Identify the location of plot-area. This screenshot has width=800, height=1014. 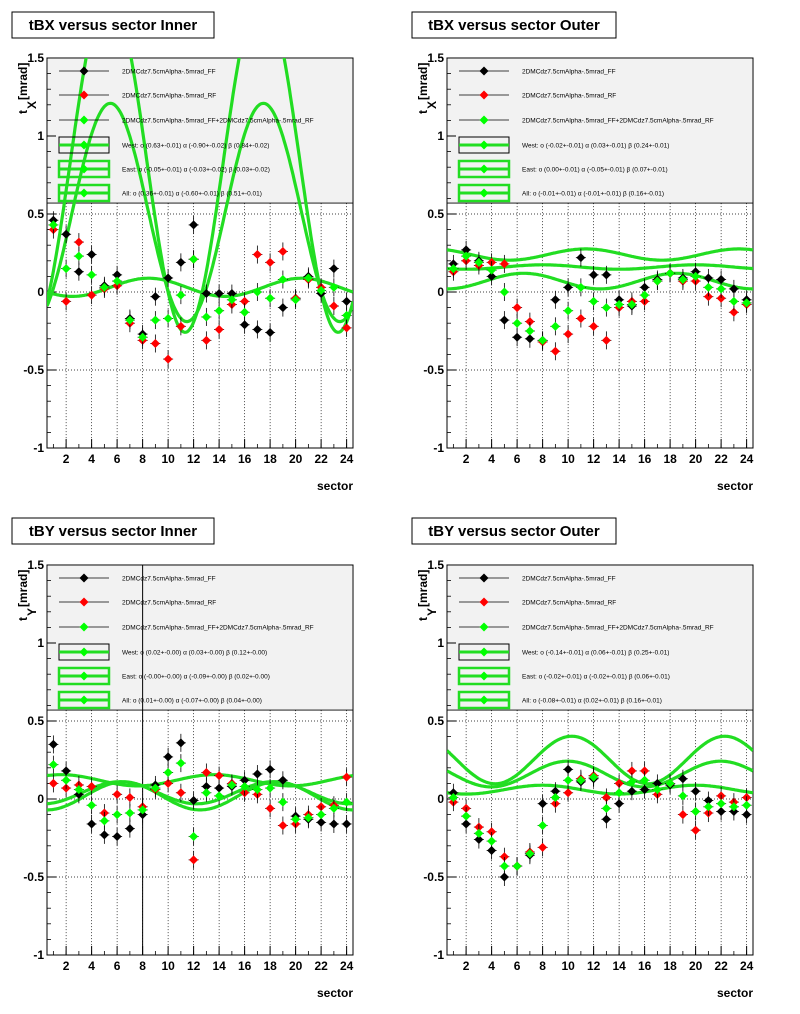
(200, 801).